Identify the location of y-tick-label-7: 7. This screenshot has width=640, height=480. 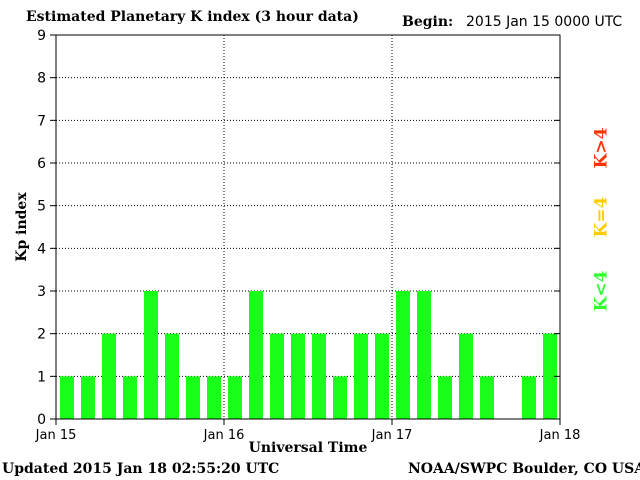
(41, 121).